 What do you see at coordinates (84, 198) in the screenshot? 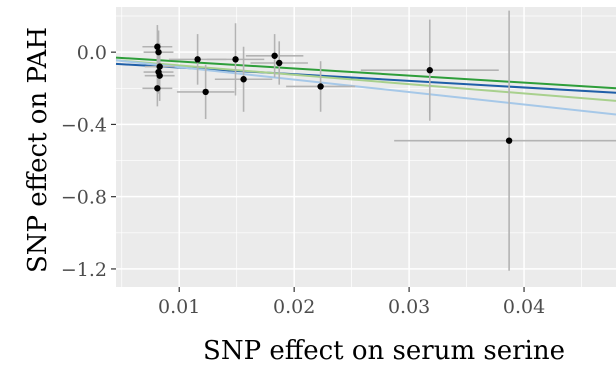
I see `y-tick-label: −0.8` at bounding box center [84, 198].